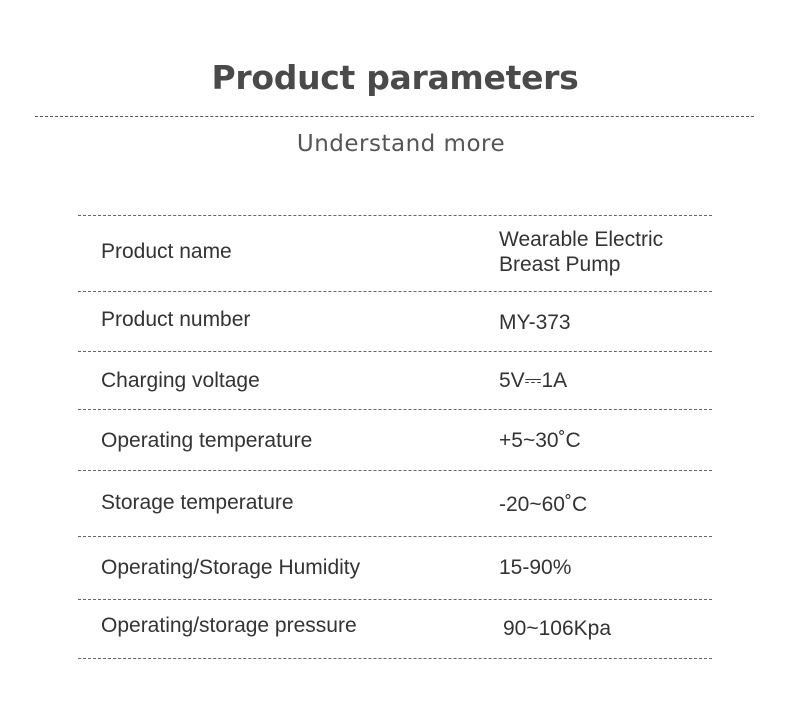 This screenshot has width=790, height=712. What do you see at coordinates (197, 502) in the screenshot?
I see `param-label: Storage temperature` at bounding box center [197, 502].